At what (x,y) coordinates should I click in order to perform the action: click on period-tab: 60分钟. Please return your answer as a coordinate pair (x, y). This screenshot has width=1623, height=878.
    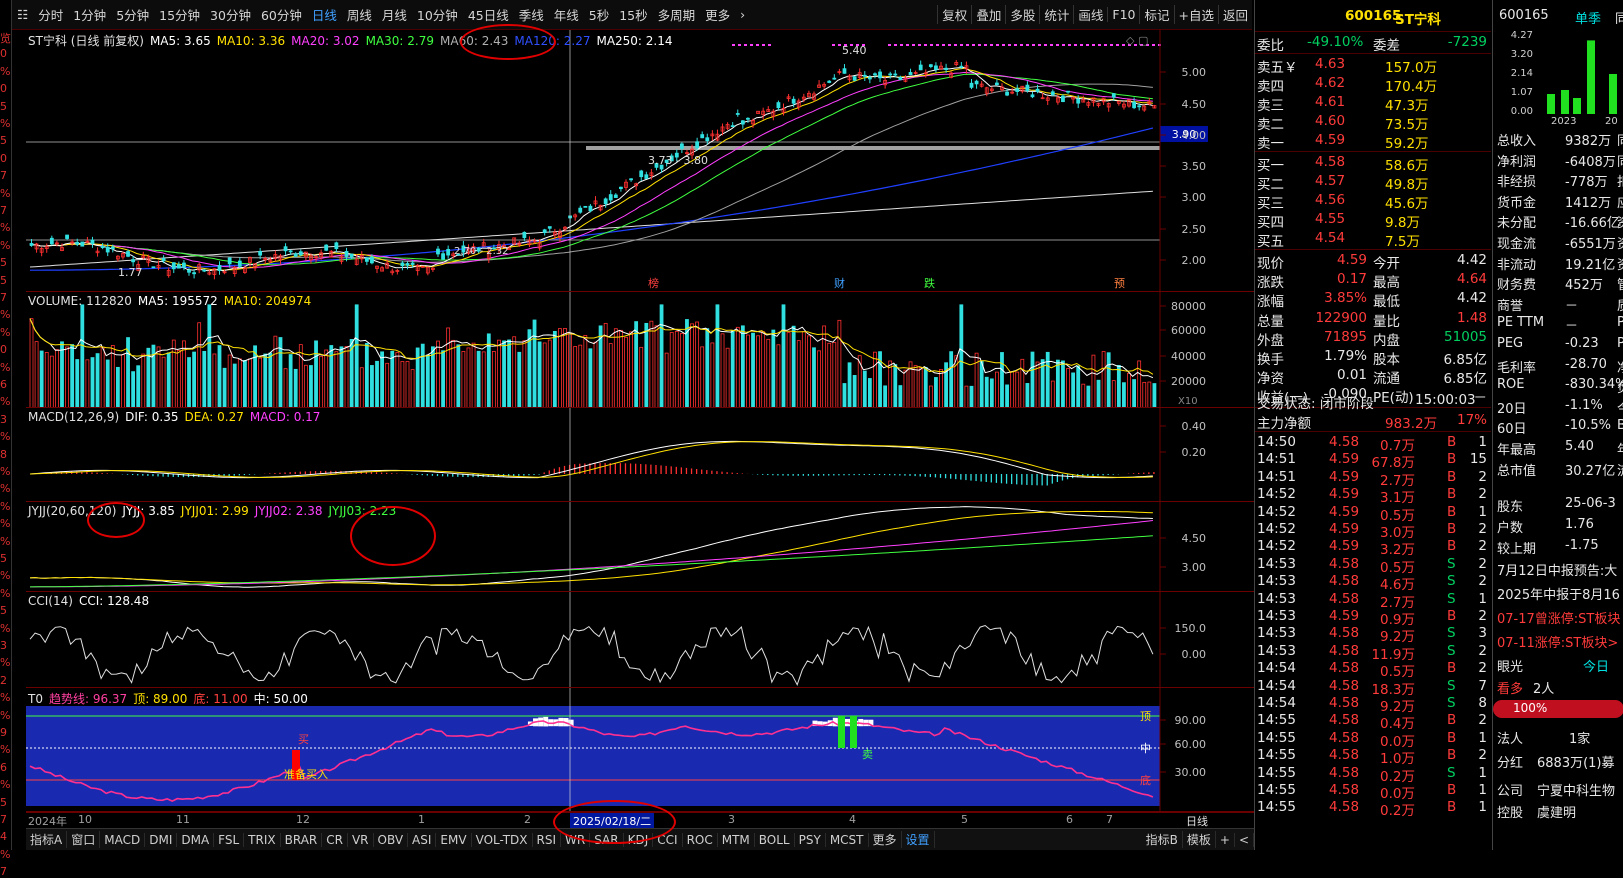
    Looking at the image, I should click on (281, 15).